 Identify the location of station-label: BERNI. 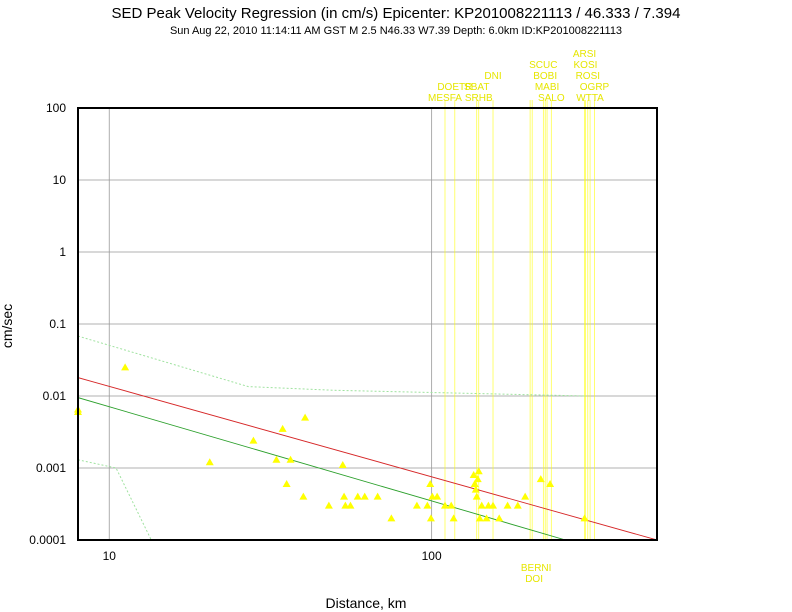
(536, 568).